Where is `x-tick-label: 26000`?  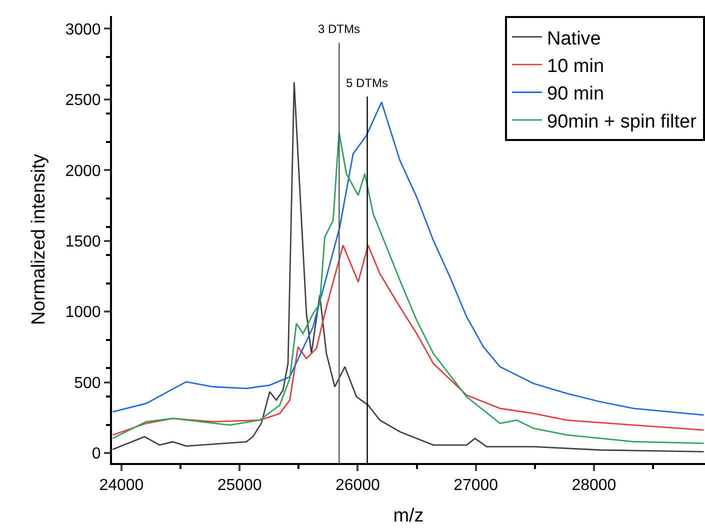
x-tick-label: 26000 is located at coordinates (357, 485).